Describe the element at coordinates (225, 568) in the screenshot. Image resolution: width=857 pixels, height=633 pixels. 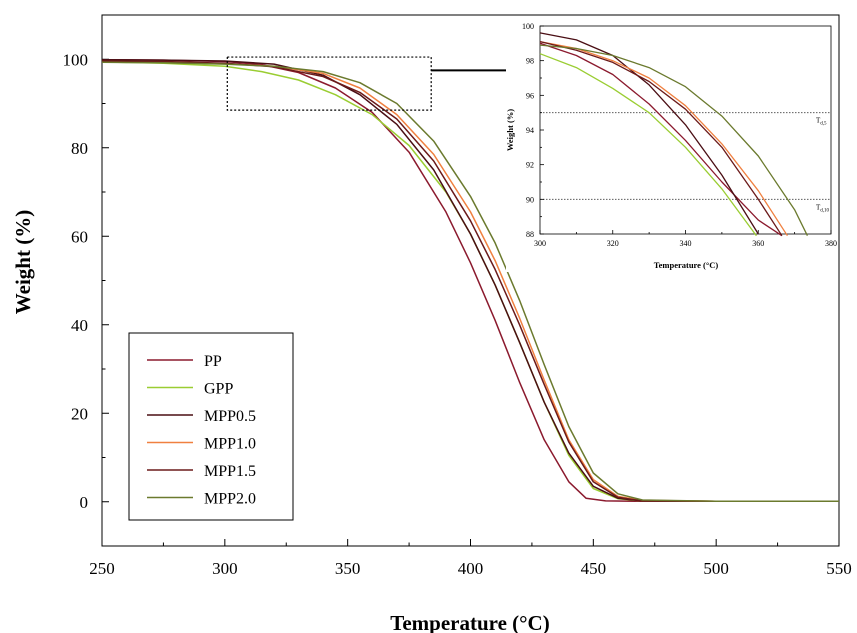
I see `main-x-tick-label: 300` at that location.